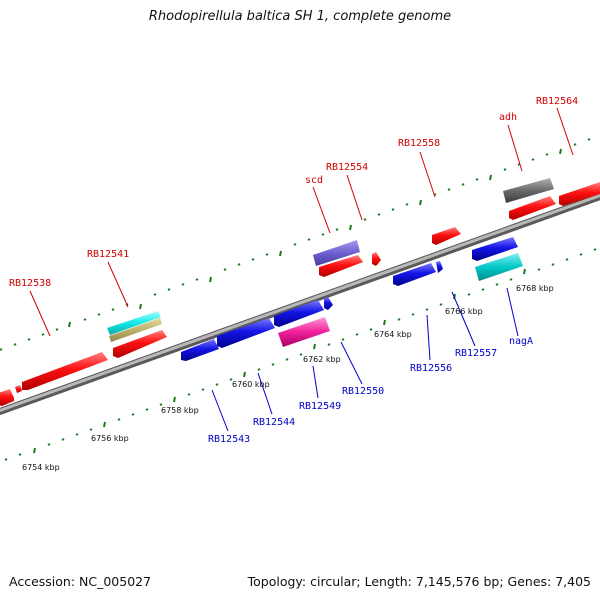 The width and height of the screenshot is (600, 600). What do you see at coordinates (322, 359) in the screenshot?
I see `scale-label: 6762 kbp` at bounding box center [322, 359].